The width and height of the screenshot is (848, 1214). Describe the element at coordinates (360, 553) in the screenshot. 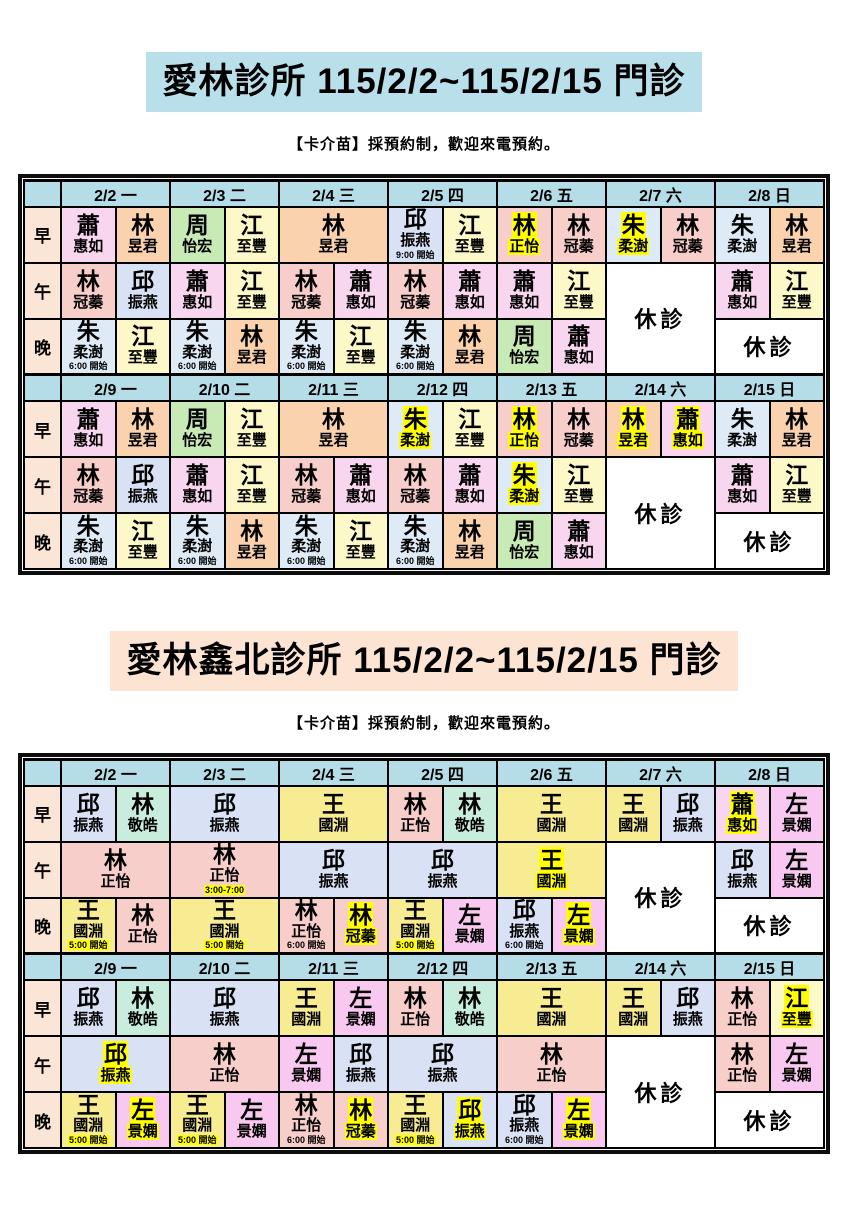

I see `doctor-given-name-line: 至豐` at that location.